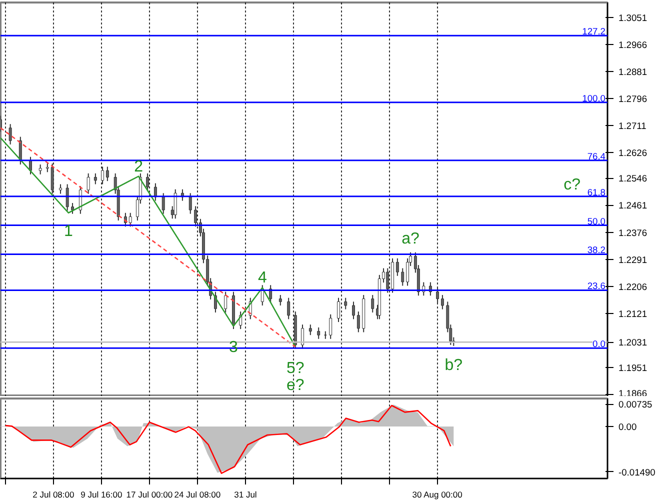 This screenshot has width=665, height=504. What do you see at coordinates (262, 278) in the screenshot?
I see `annotation: 4` at bounding box center [262, 278].